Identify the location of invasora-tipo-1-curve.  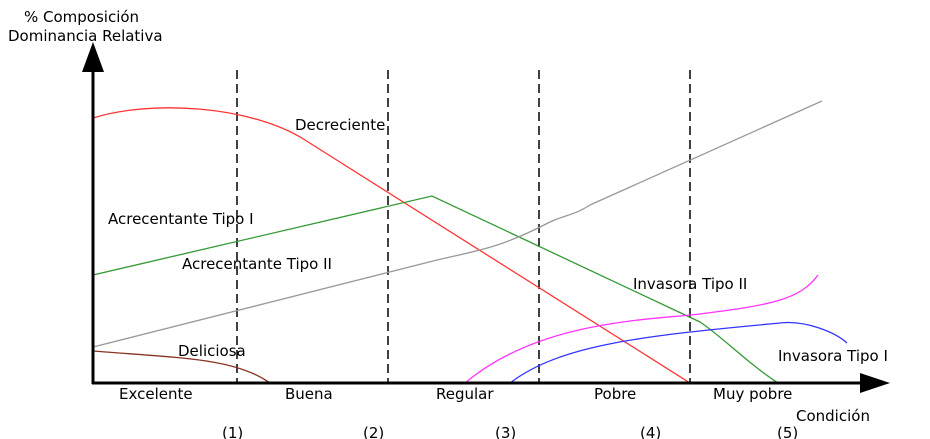
(678, 352).